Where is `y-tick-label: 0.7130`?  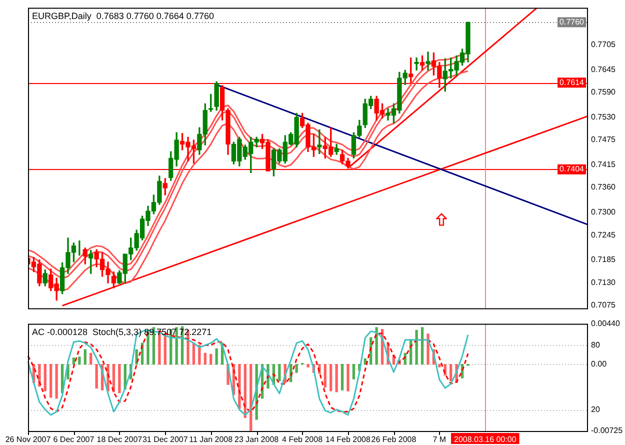 y-tick-label: 0.7130 is located at coordinates (603, 282).